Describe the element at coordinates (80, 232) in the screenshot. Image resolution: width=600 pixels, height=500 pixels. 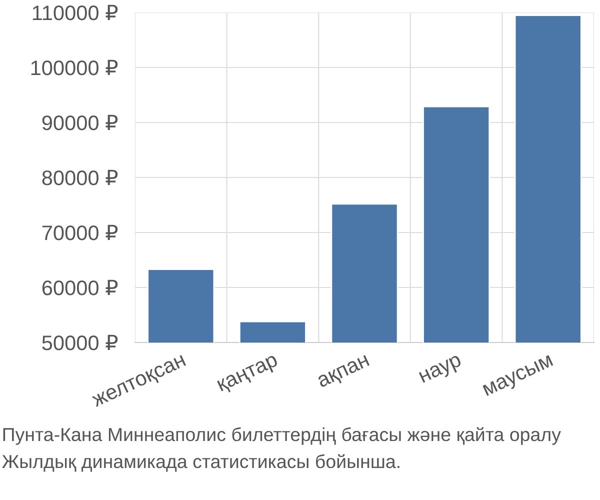
I see `y-tick-label: 70000 ₽` at that location.